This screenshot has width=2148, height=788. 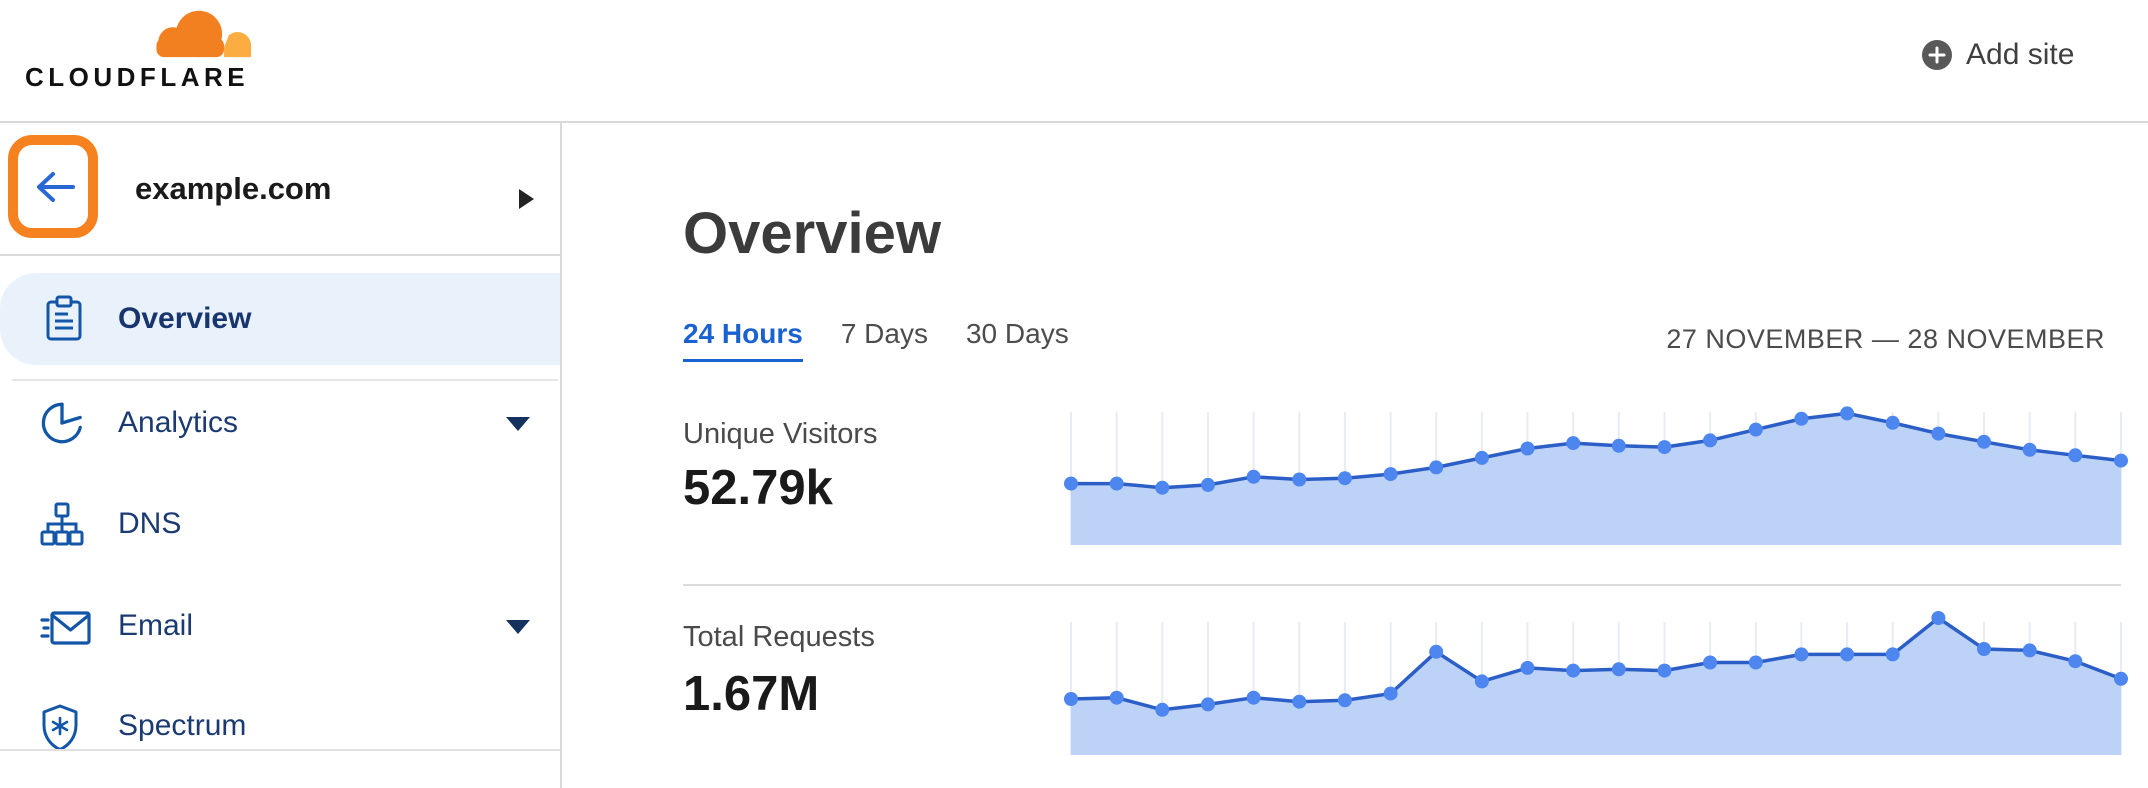 What do you see at coordinates (884, 333) in the screenshot?
I see `tab-7-days: 7 Days` at bounding box center [884, 333].